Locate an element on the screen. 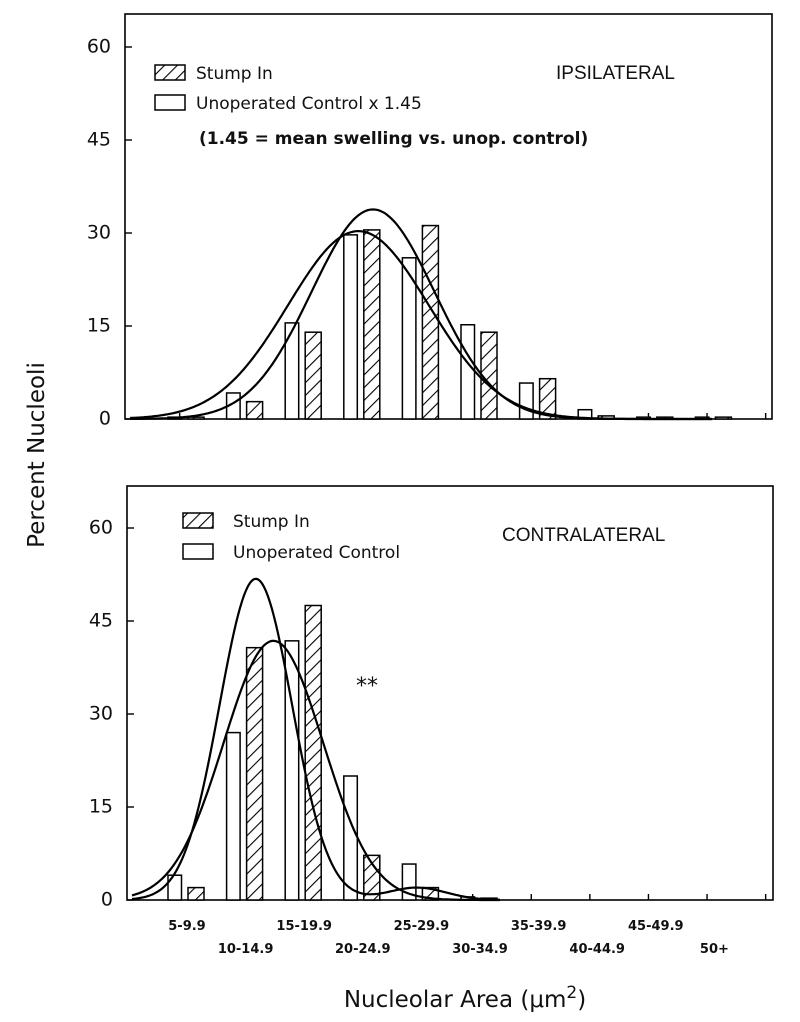  bar-control-35-39.9 is located at coordinates (526, 401).